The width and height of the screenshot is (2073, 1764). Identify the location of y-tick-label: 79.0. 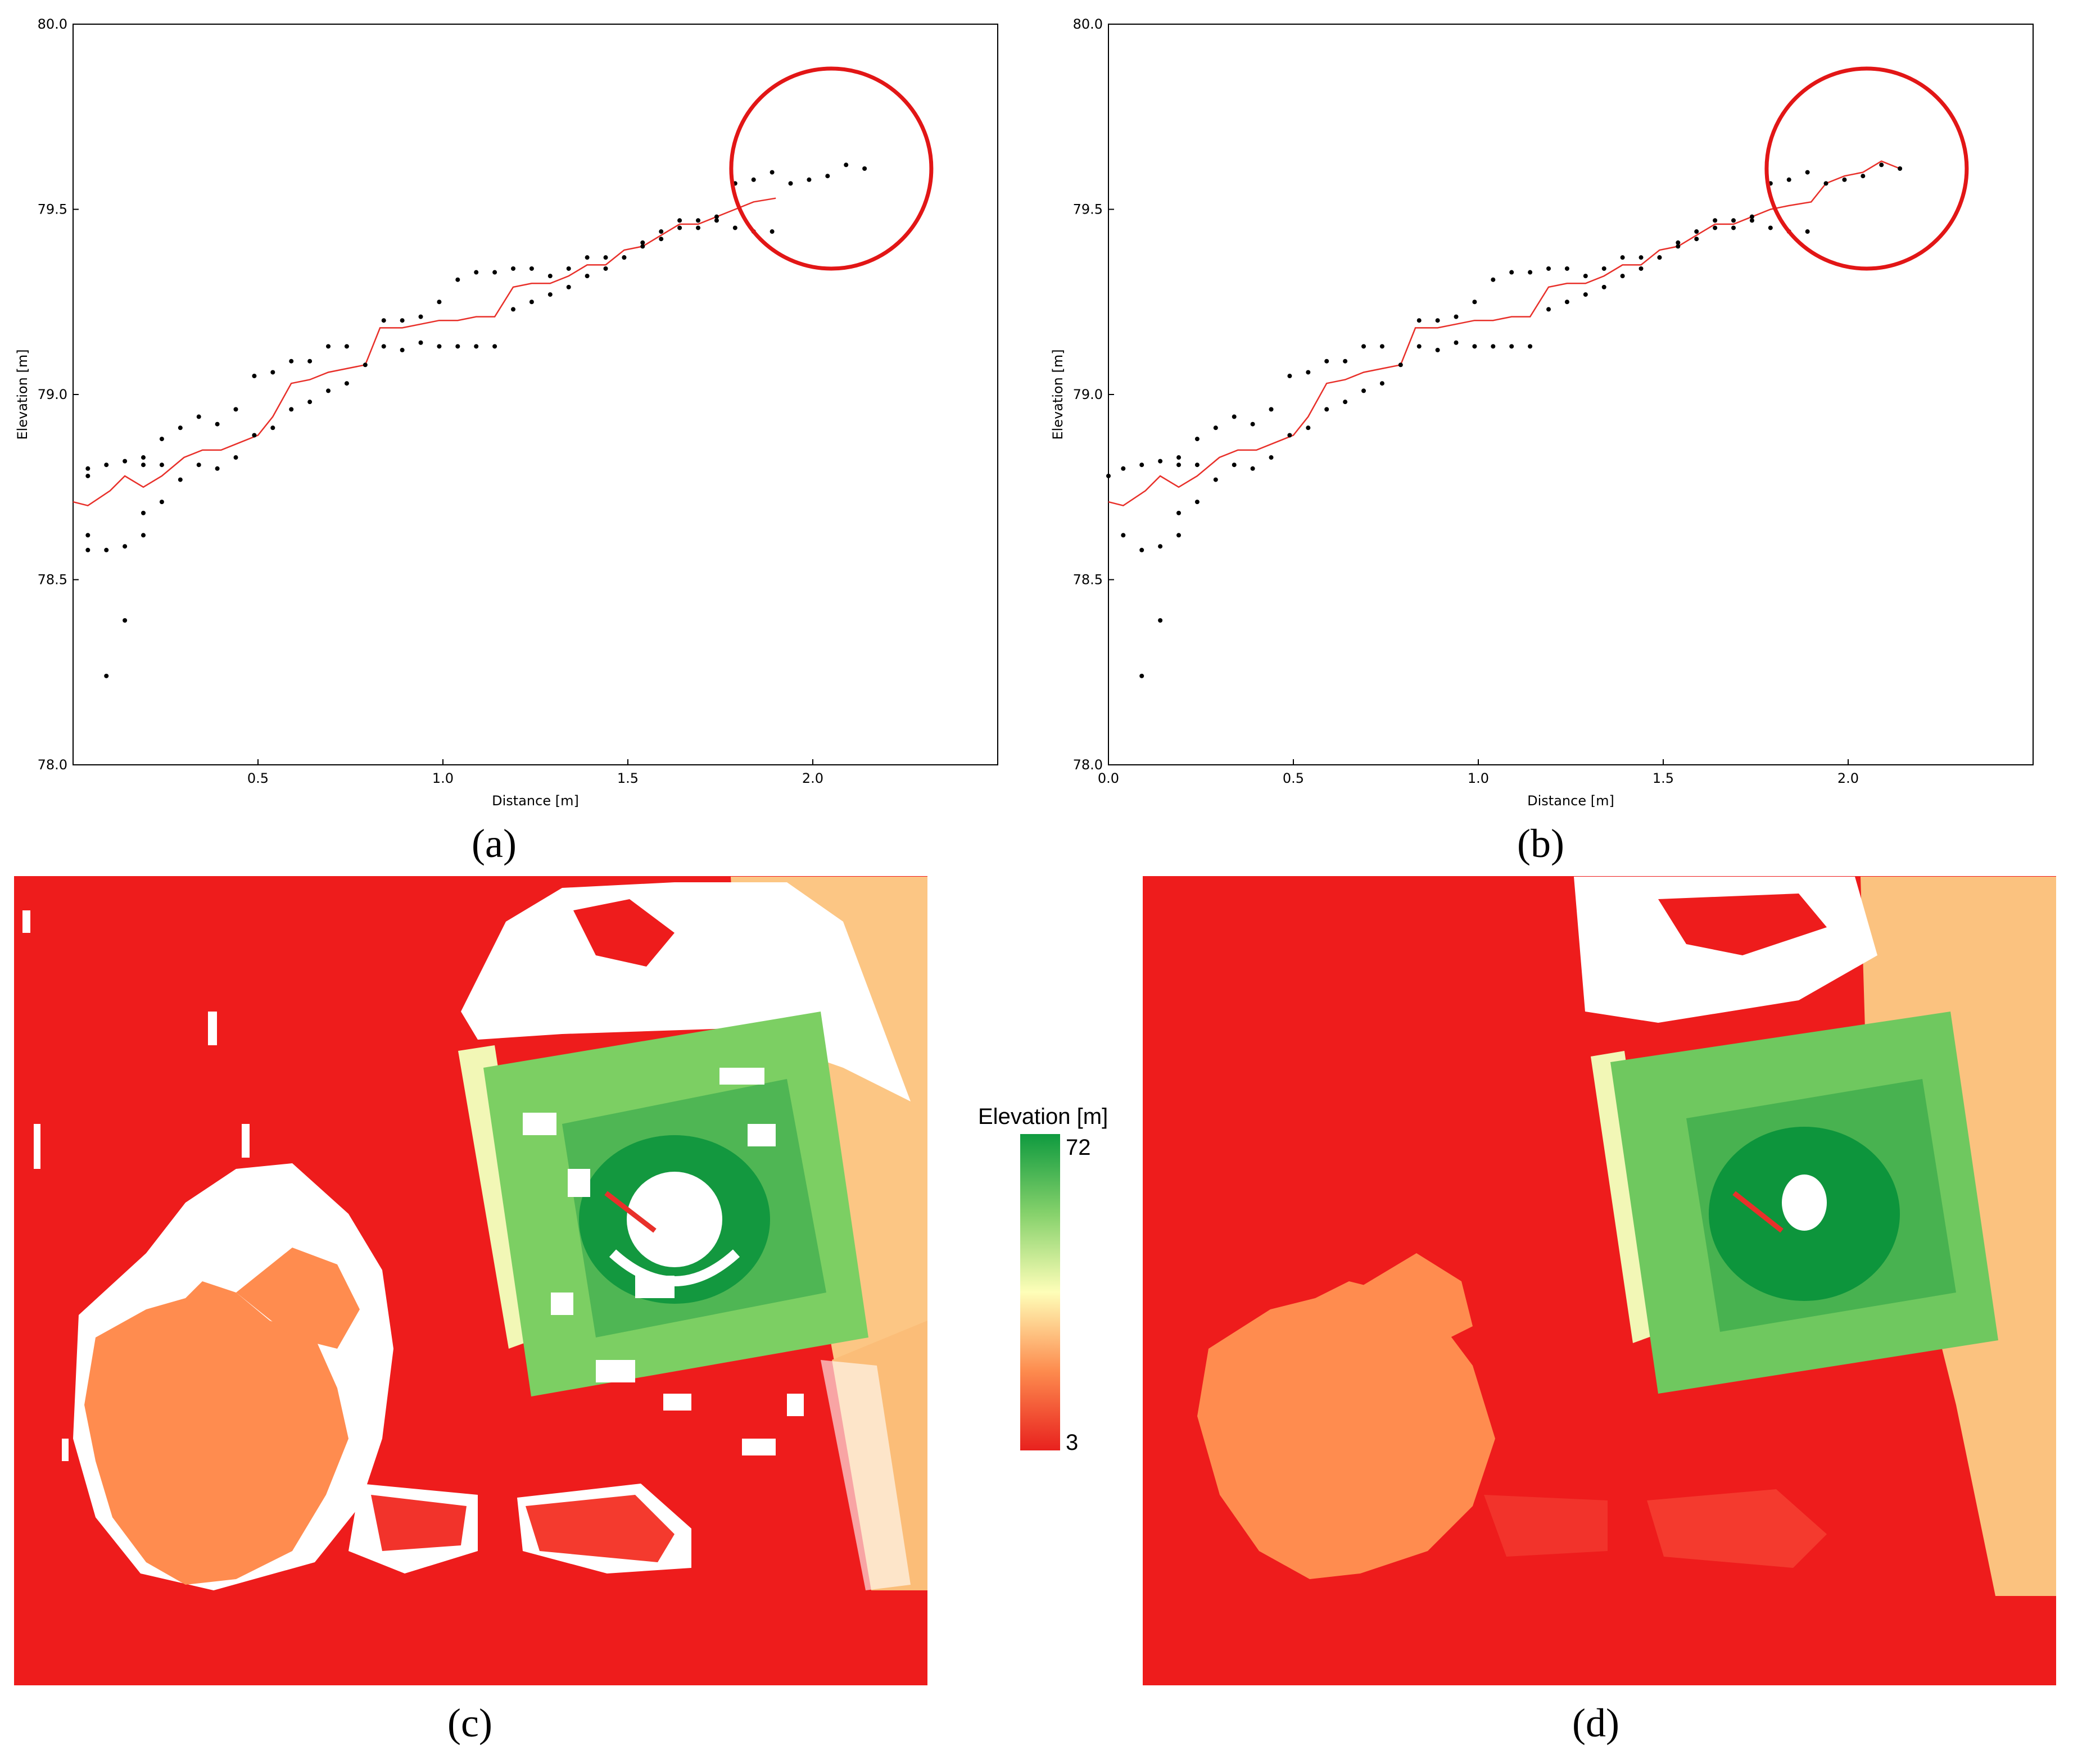
(52, 394).